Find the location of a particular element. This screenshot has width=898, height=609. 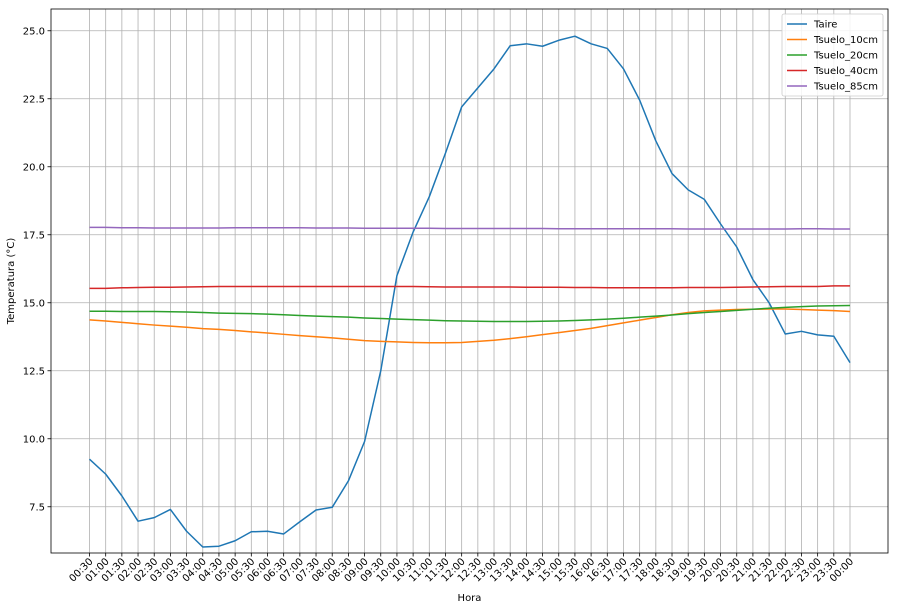

series-line-tsuelo-85cm is located at coordinates (469, 228).